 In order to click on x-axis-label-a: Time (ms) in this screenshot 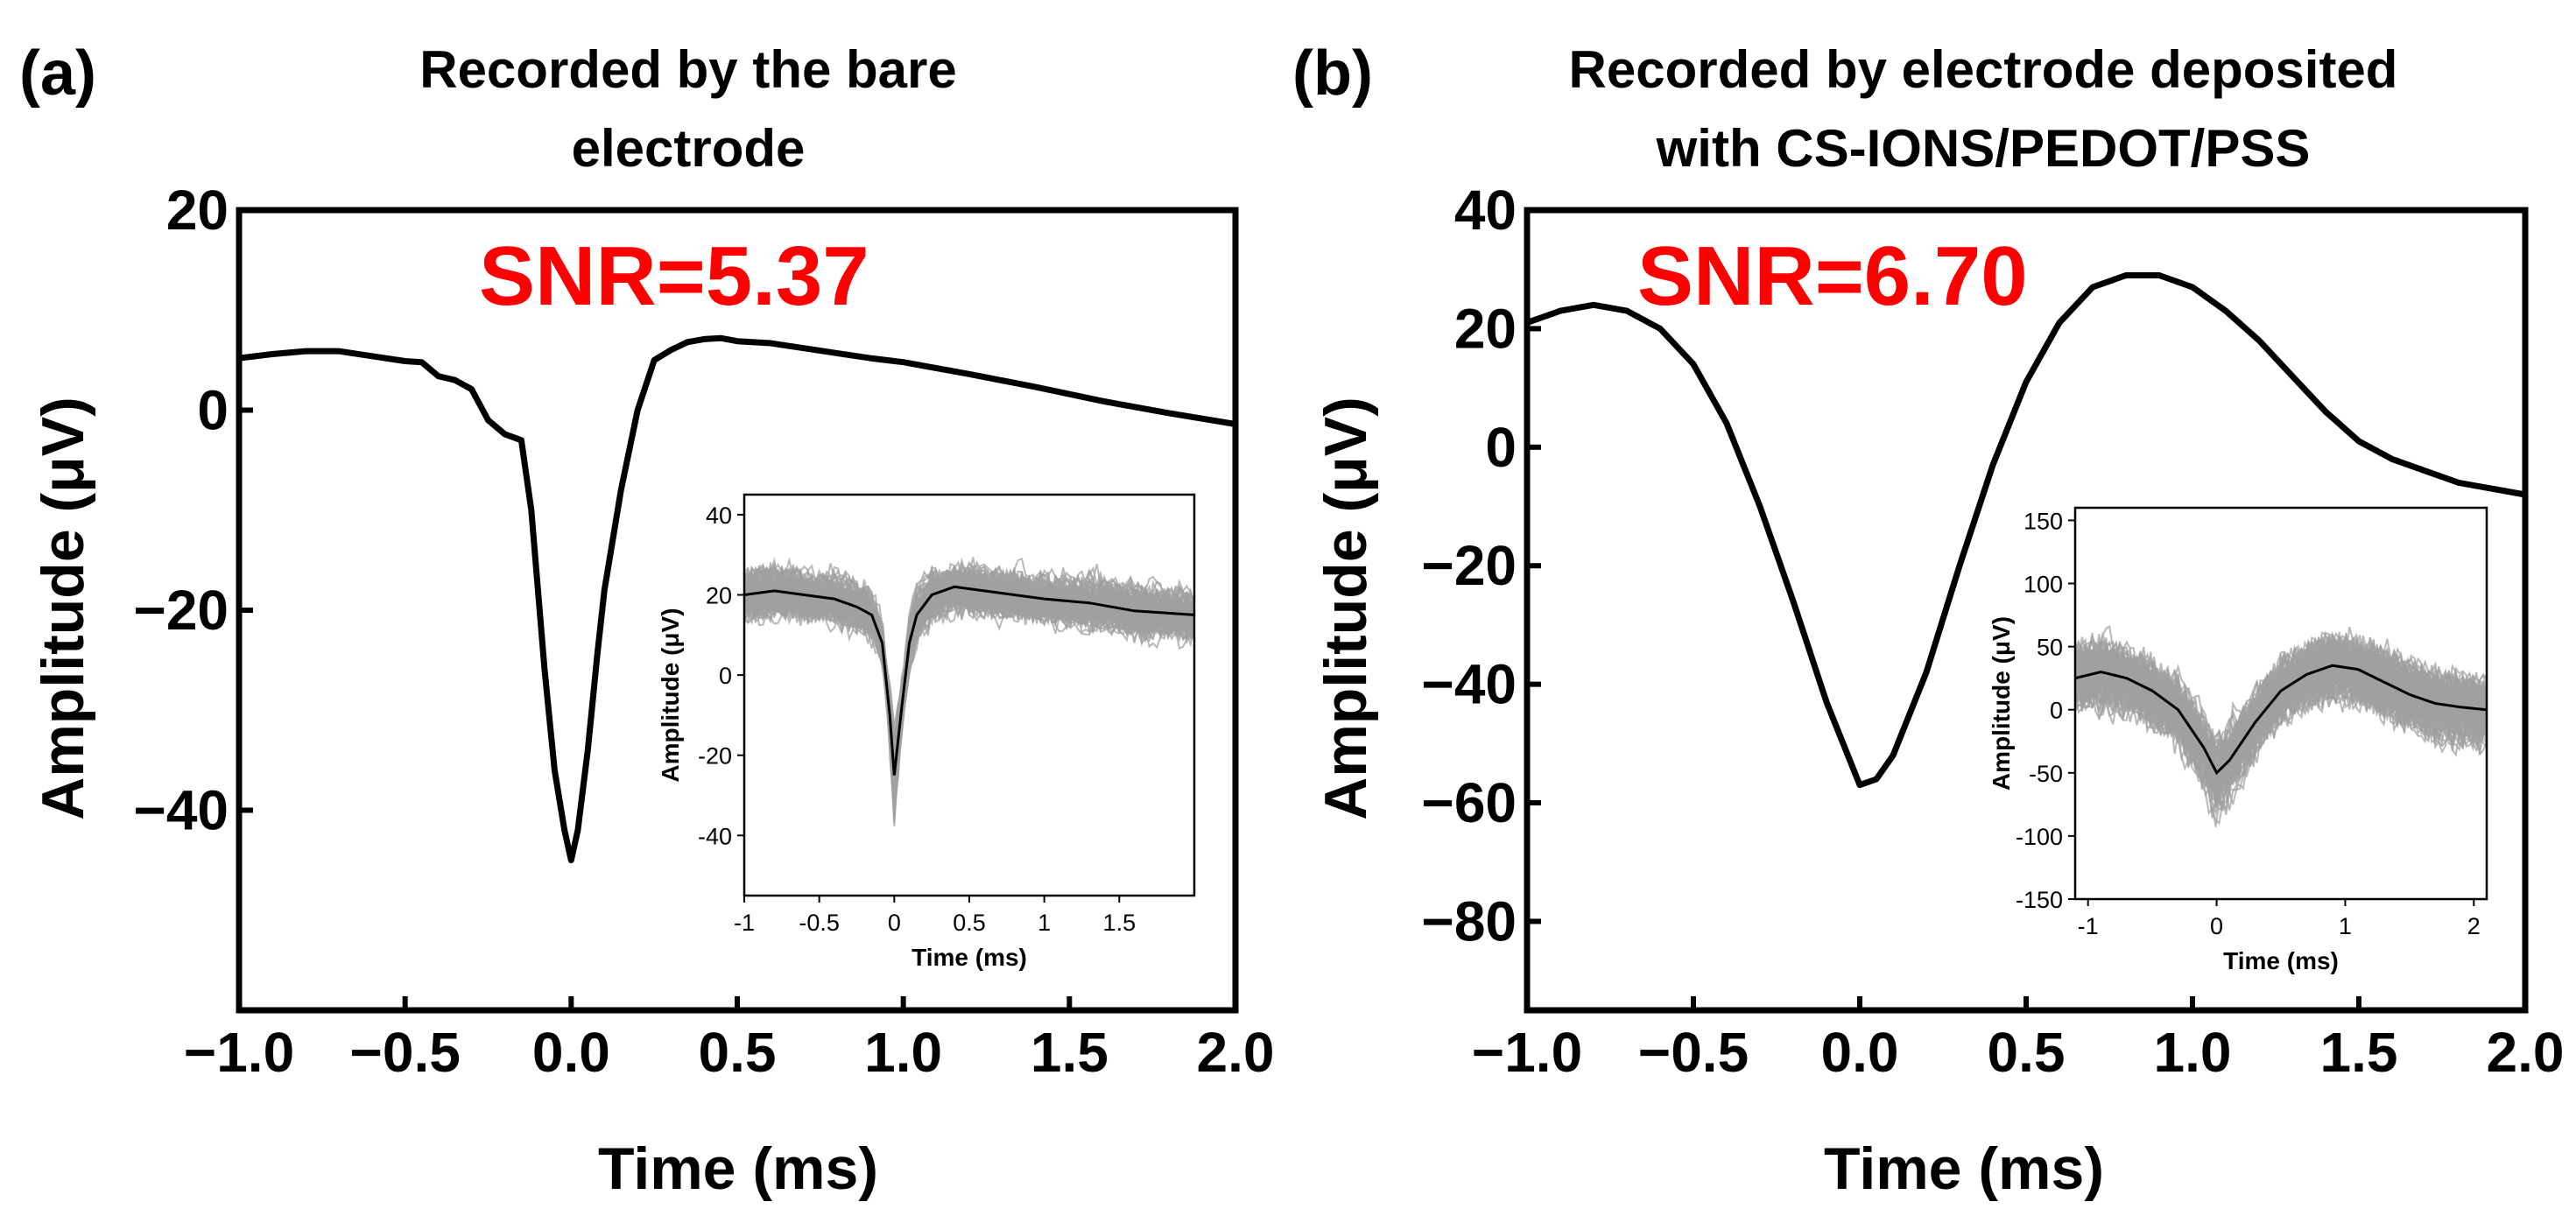, I will do `click(738, 1168)`.